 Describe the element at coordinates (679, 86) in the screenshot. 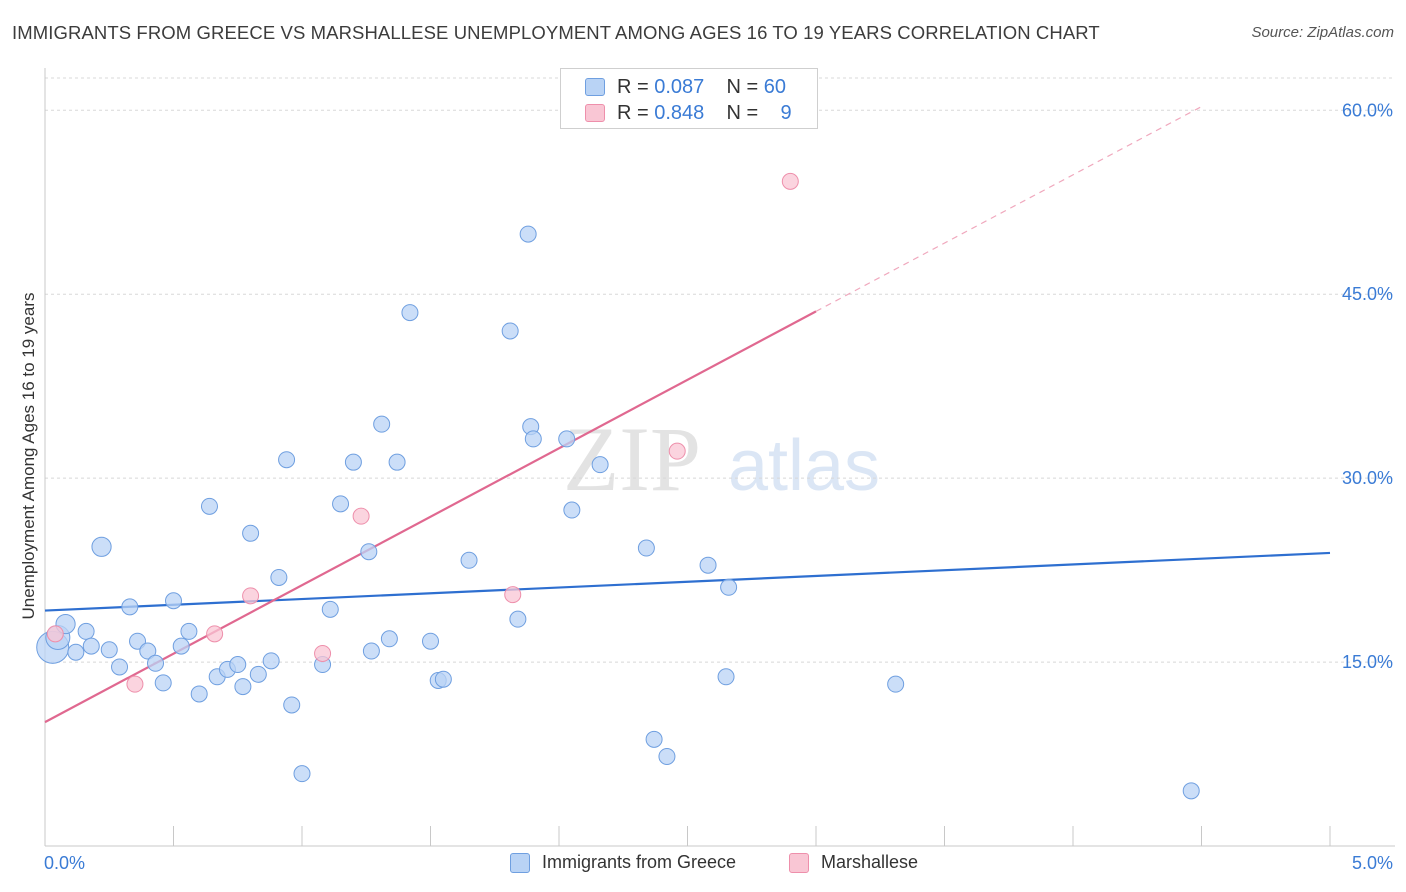

I see `legend-r-value: 0.087` at that location.